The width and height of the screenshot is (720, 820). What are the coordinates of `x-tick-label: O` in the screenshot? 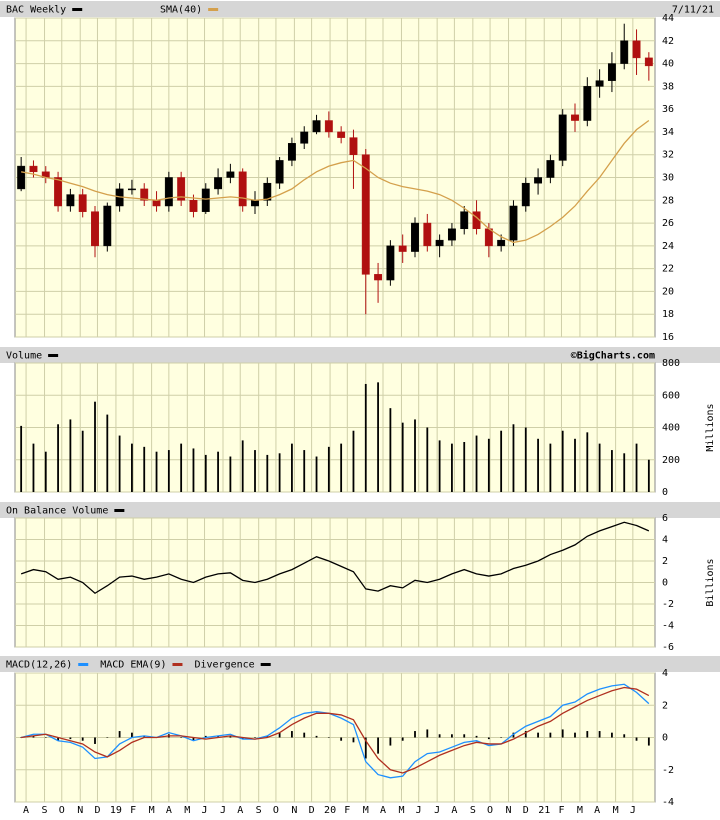 It's located at (490, 810).